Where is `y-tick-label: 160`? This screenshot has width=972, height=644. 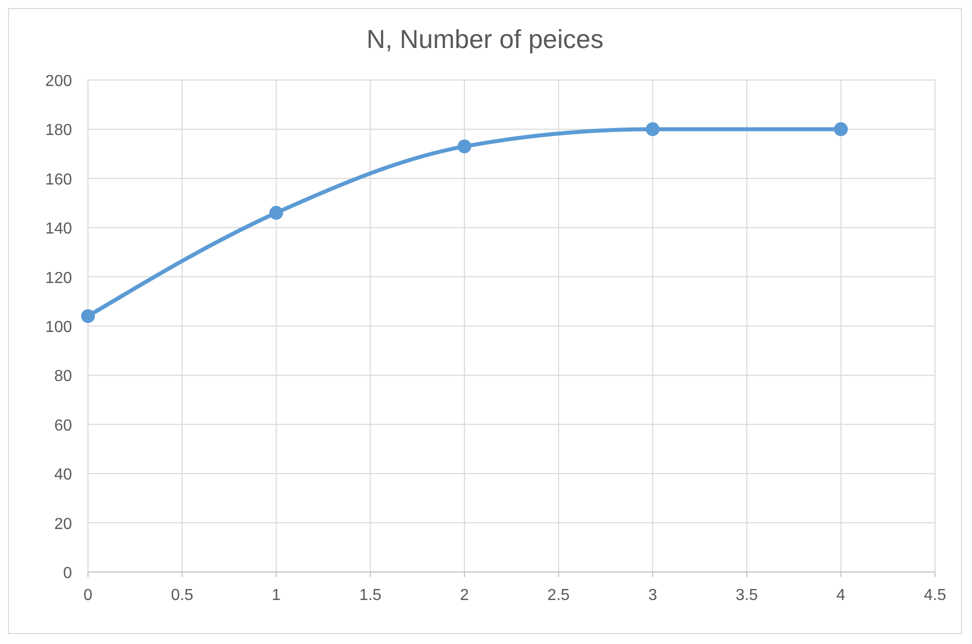
y-tick-label: 160 is located at coordinates (58, 179).